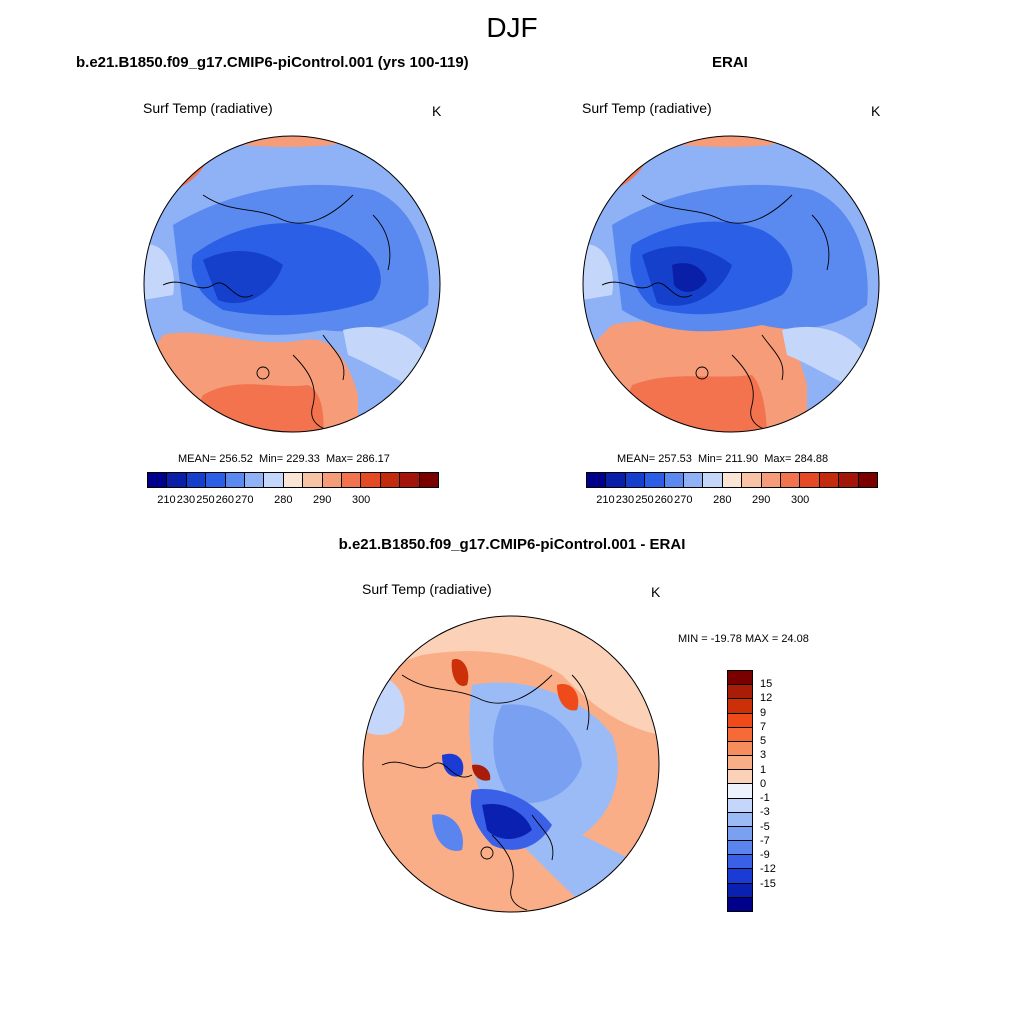 The height and width of the screenshot is (1024, 1024). Describe the element at coordinates (656, 592) in the screenshot. I see `diff-units-label: K` at that location.